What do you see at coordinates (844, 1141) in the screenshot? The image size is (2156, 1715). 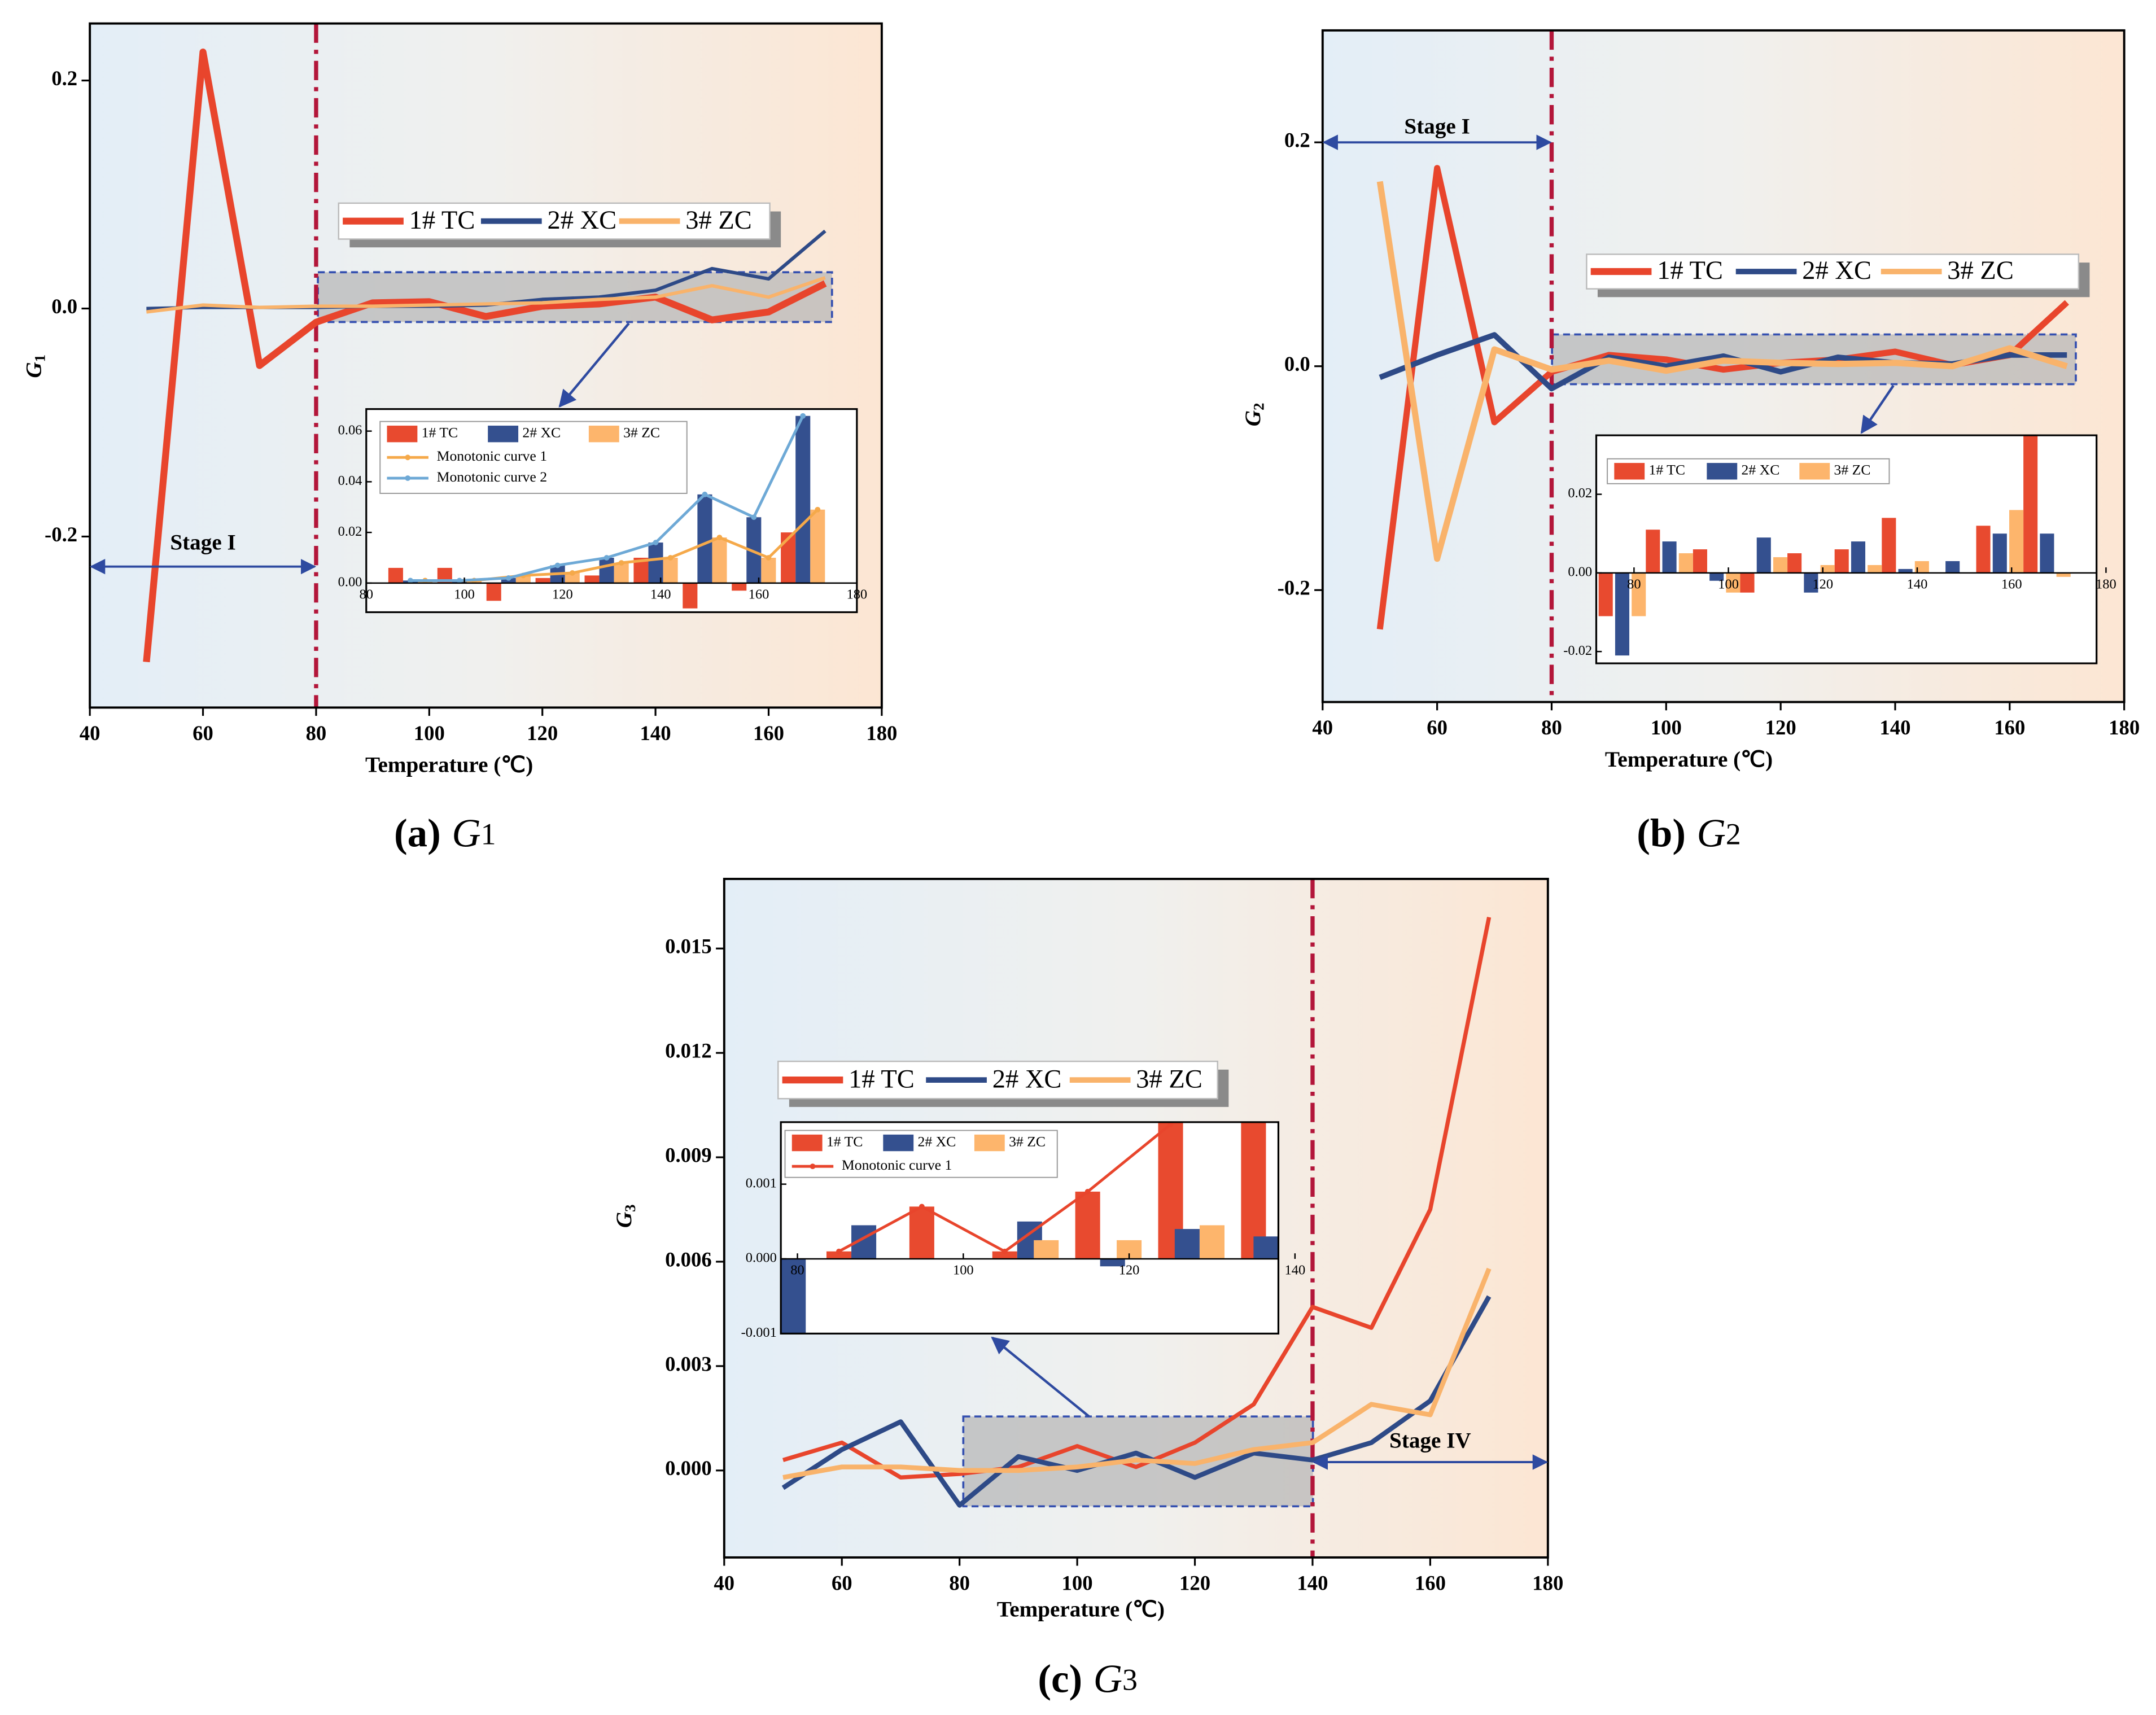 I see `inset-legend-label: 1# TC` at bounding box center [844, 1141].